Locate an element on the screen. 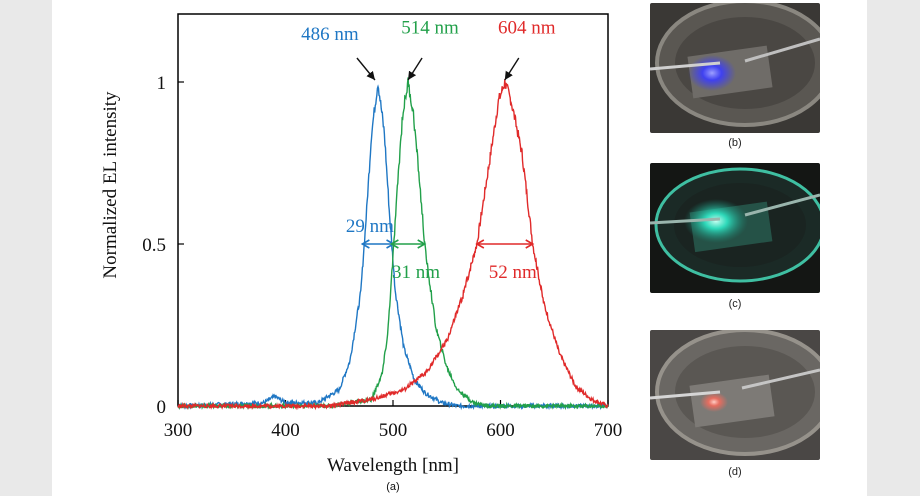  x-tick-label: 400 is located at coordinates (285, 430).